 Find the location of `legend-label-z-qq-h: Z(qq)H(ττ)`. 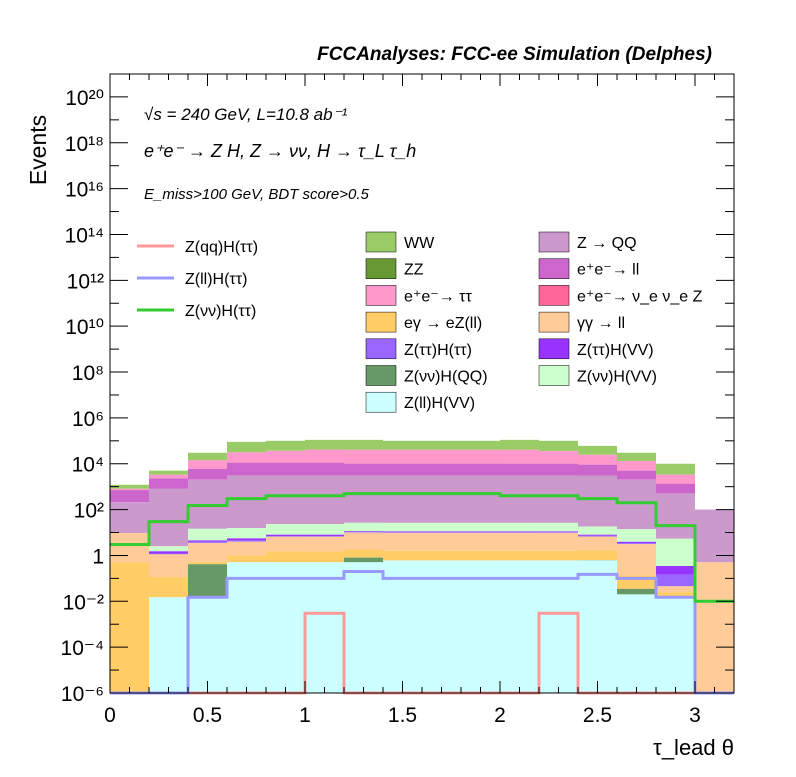

legend-label-z-qq-h: Z(qq)H(ττ) is located at coordinates (221, 247).